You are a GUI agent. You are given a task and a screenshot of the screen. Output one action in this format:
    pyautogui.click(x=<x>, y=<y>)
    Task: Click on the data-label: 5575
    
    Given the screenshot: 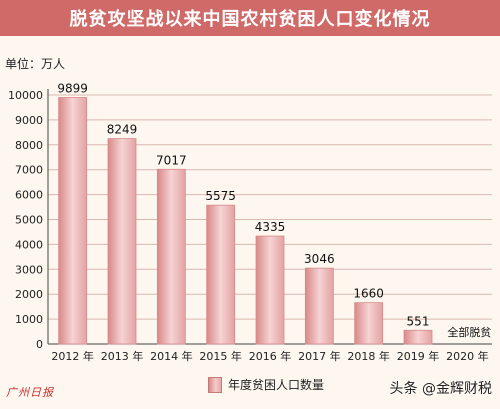 What is the action you would take?
    pyautogui.click(x=220, y=196)
    